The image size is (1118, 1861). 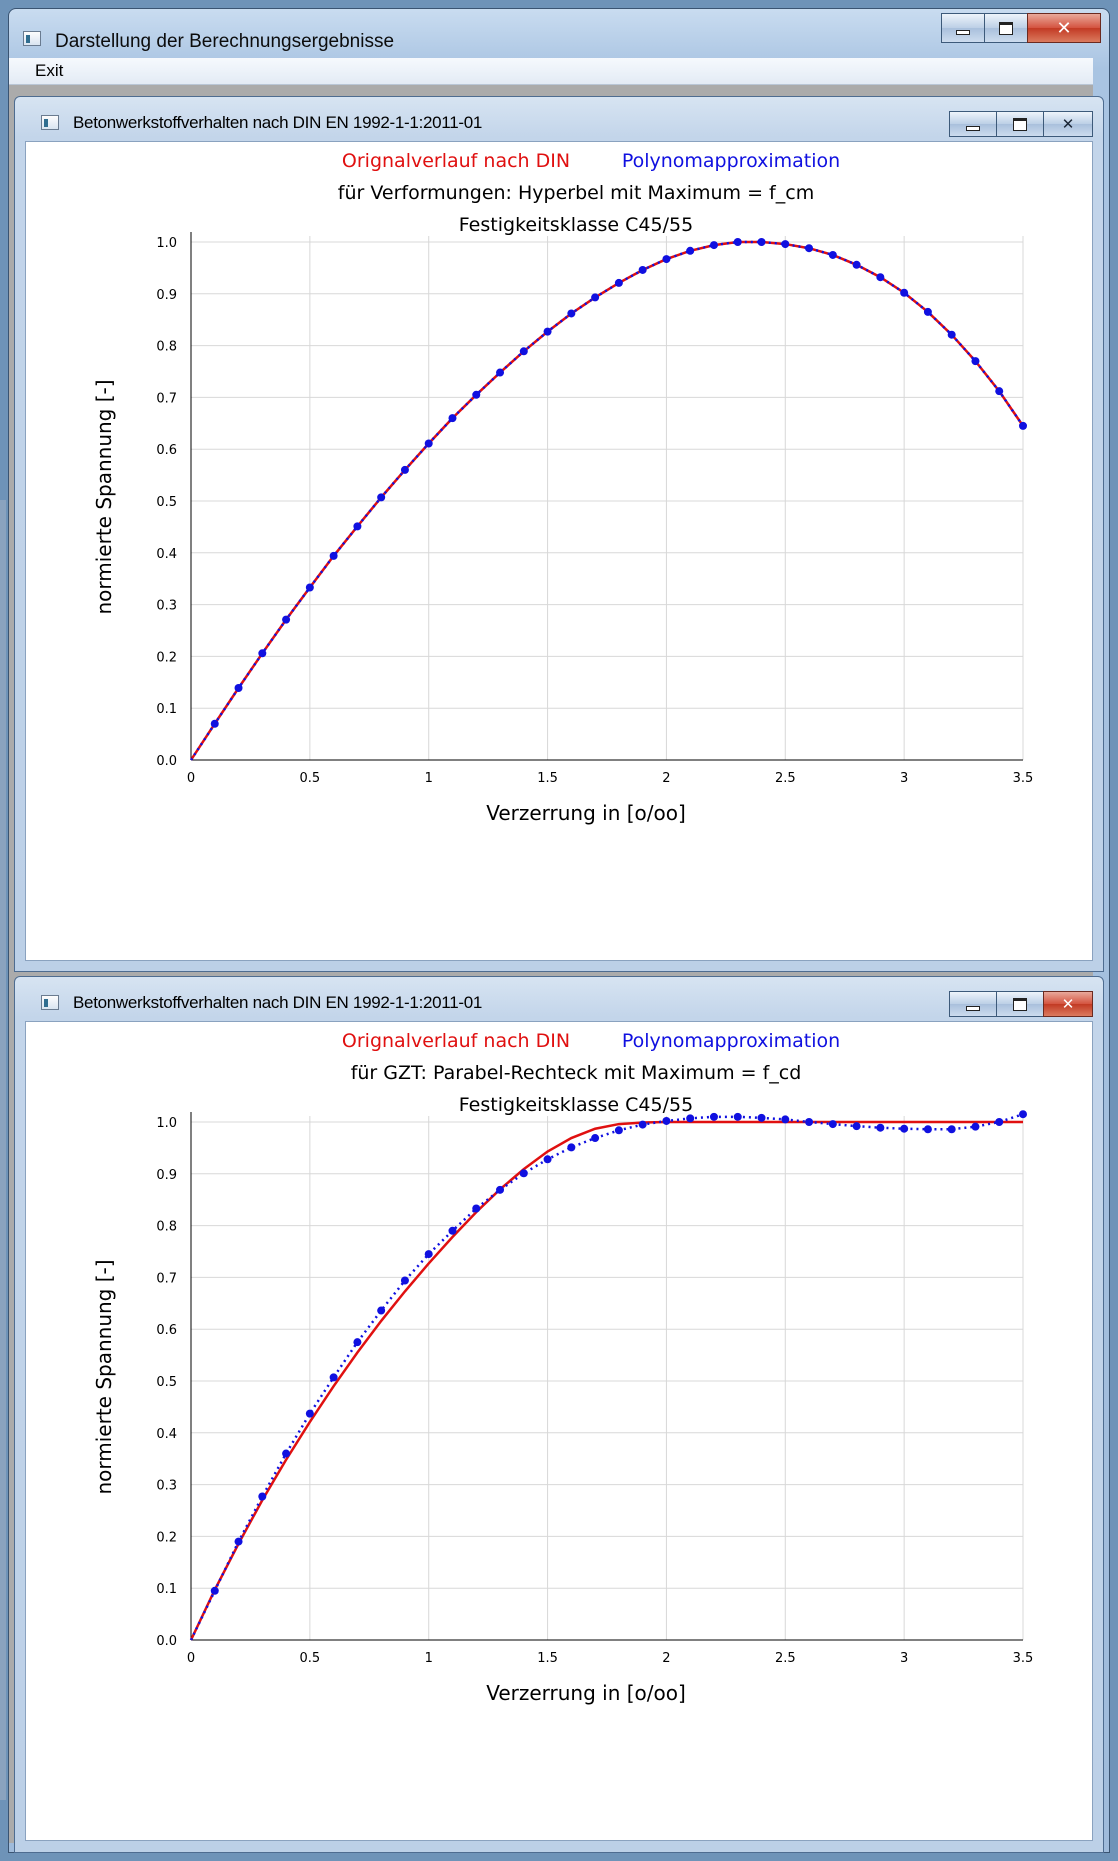 What do you see at coordinates (3, 1150) in the screenshot?
I see `background-edge` at bounding box center [3, 1150].